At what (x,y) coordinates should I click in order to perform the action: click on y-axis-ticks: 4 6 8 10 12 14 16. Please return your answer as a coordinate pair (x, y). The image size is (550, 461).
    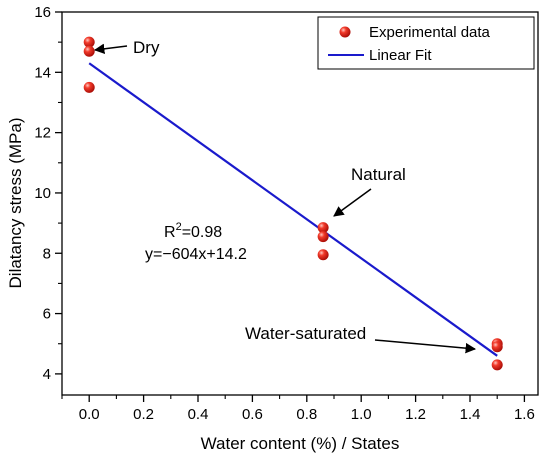
    Looking at the image, I should click on (48, 193).